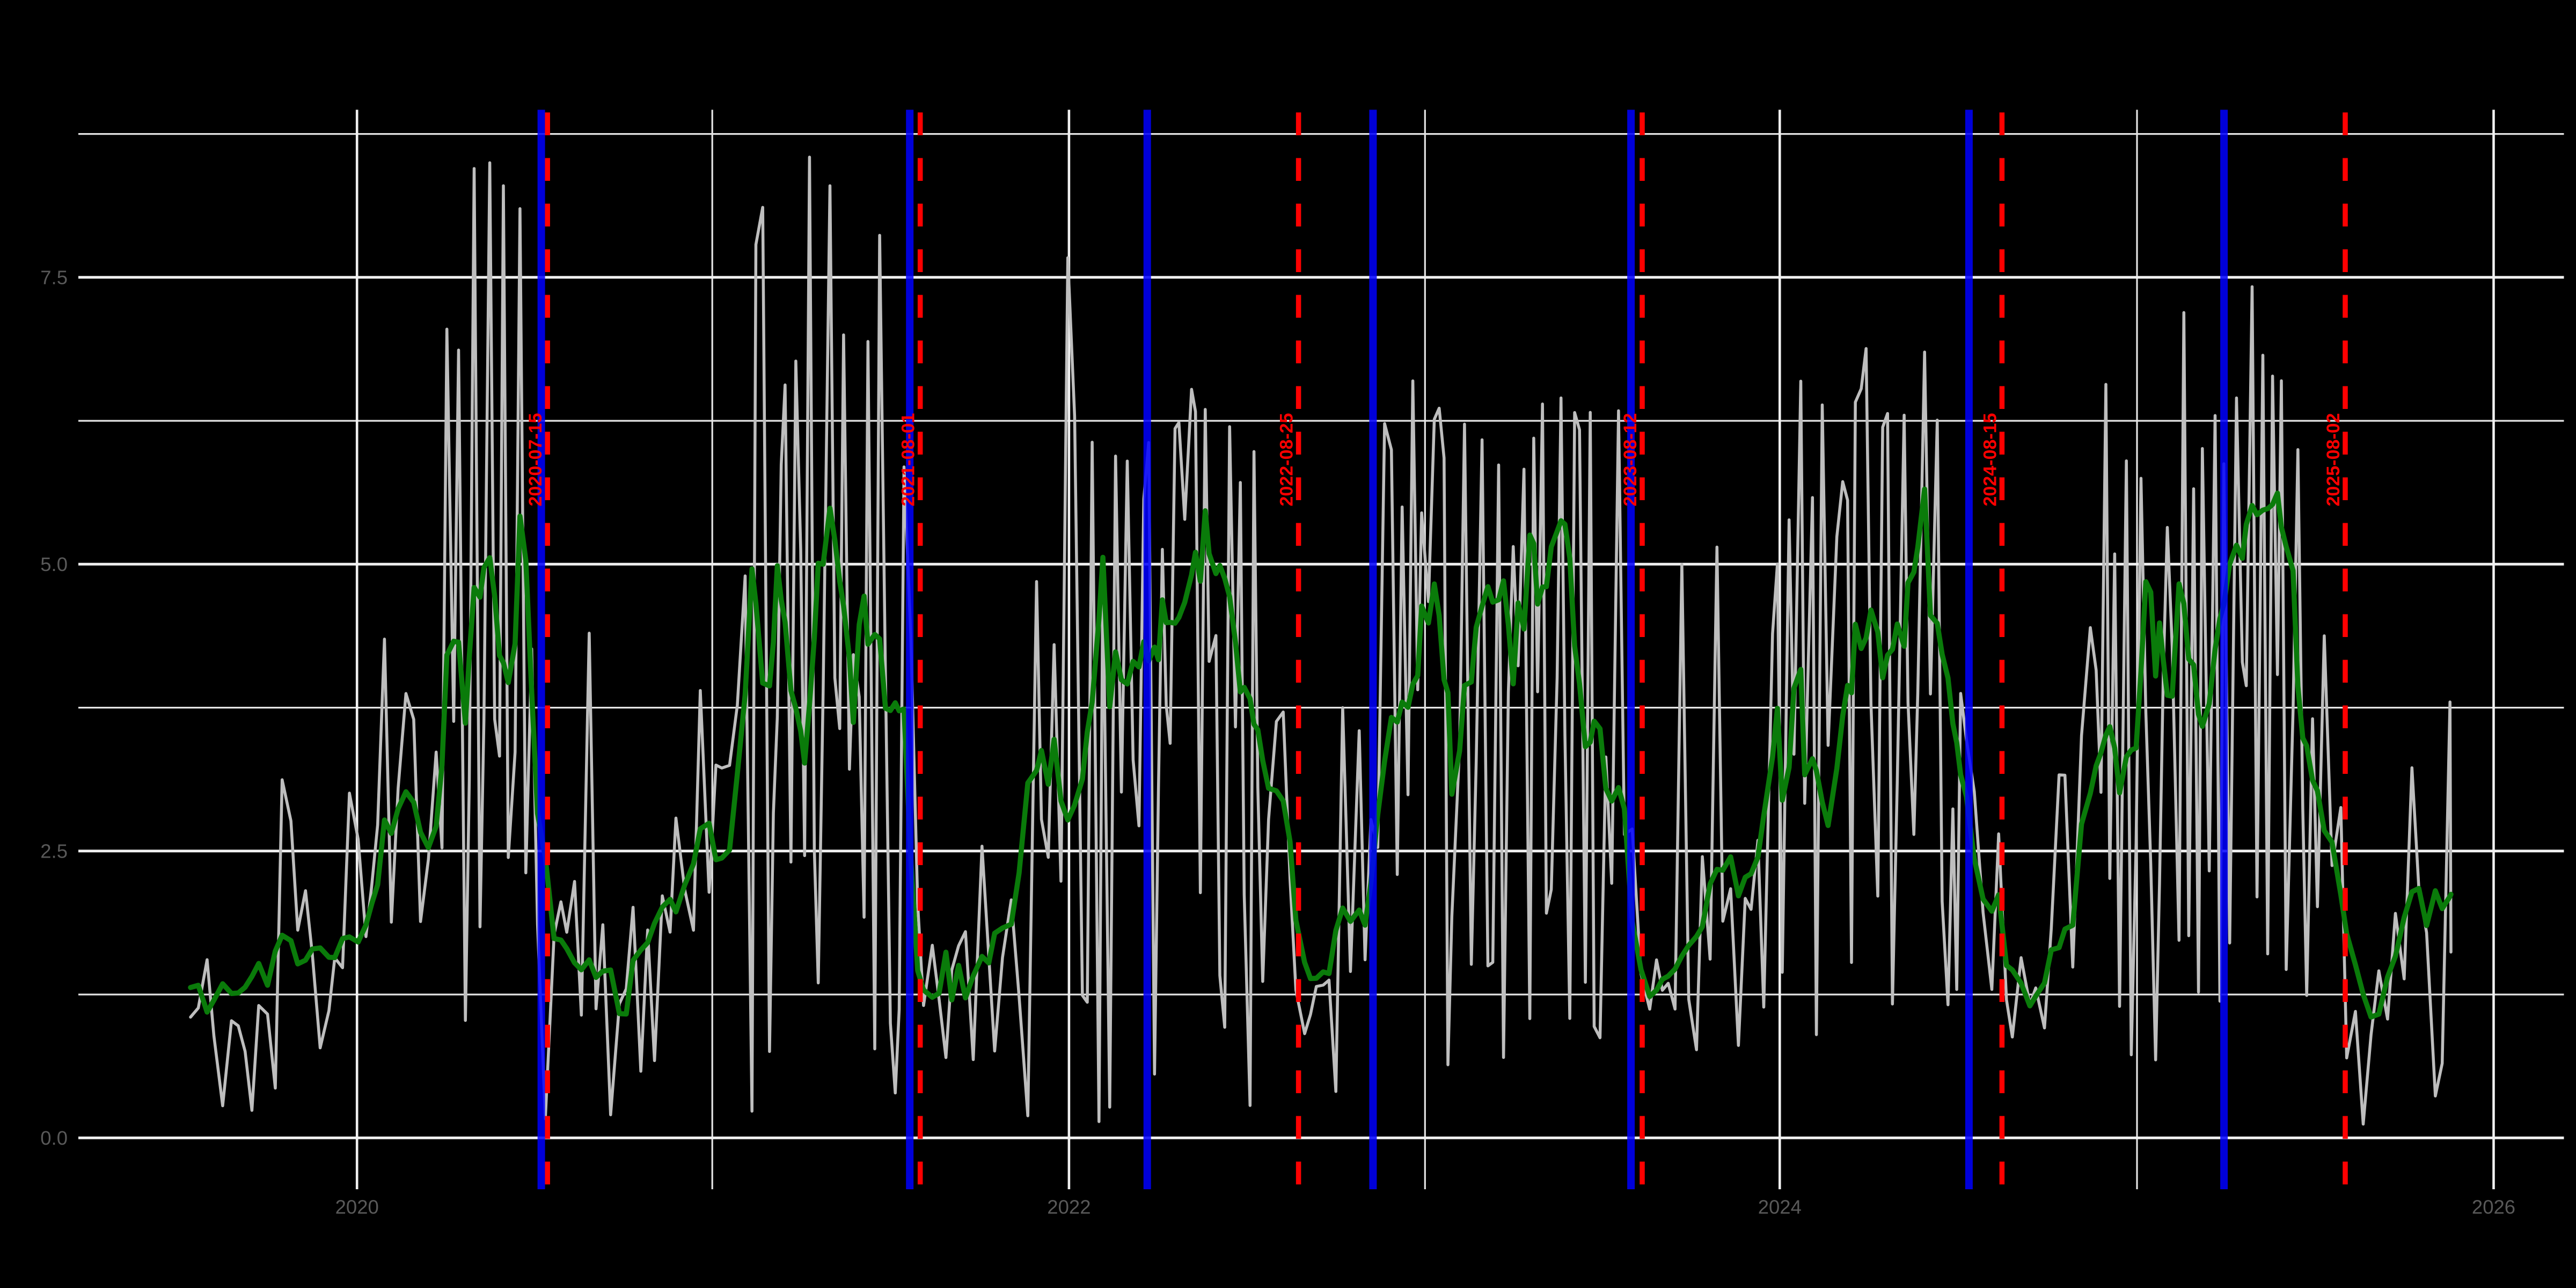 The width and height of the screenshot is (2576, 1288). I want to click on svg-text: 2020, so click(357, 1207).